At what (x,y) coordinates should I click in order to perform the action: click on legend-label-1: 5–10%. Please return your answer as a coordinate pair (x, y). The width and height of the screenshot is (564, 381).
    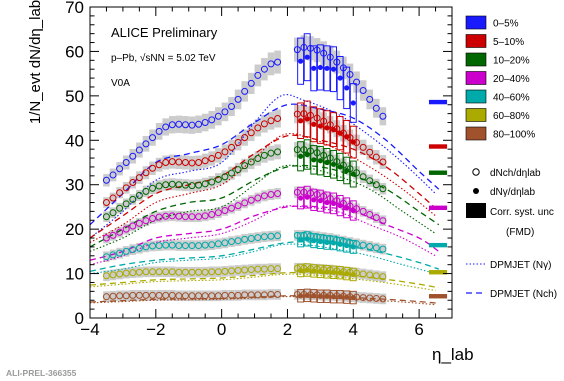
    Looking at the image, I should click on (508, 42).